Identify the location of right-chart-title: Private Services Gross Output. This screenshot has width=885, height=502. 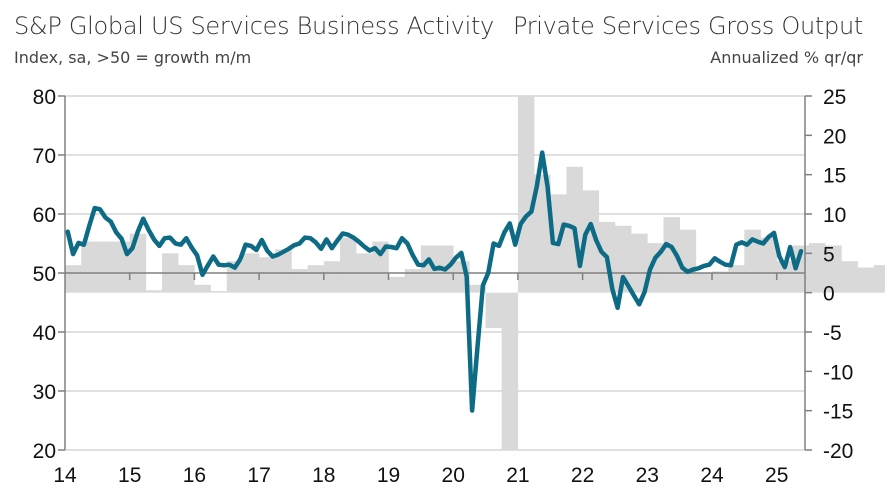
(687, 26).